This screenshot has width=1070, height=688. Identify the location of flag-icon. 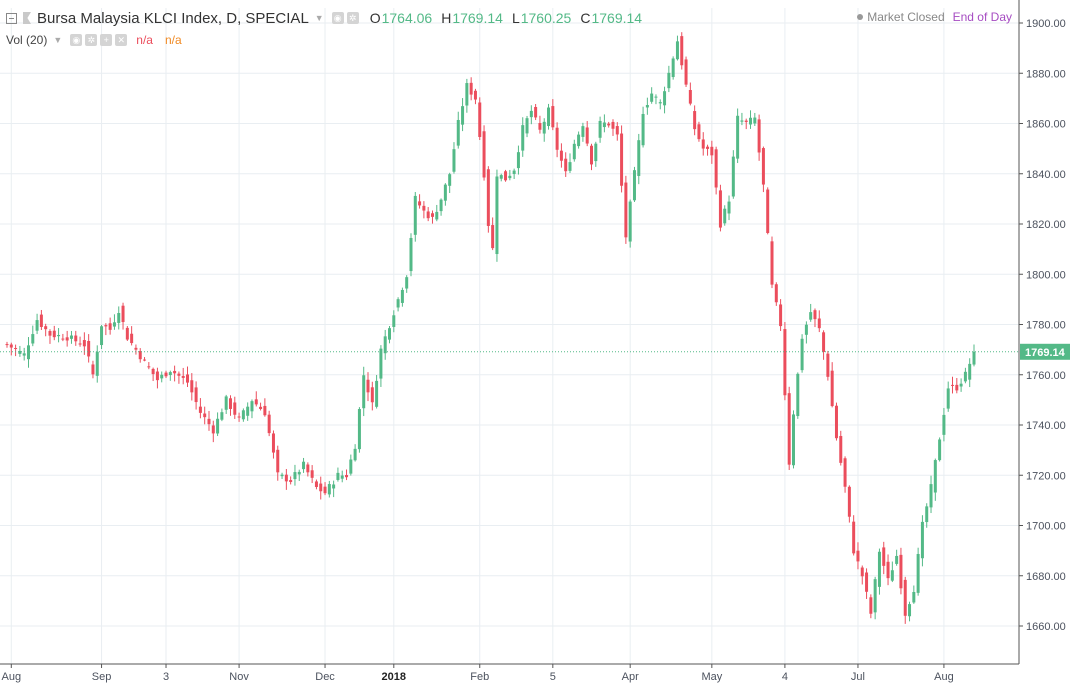
(27, 18).